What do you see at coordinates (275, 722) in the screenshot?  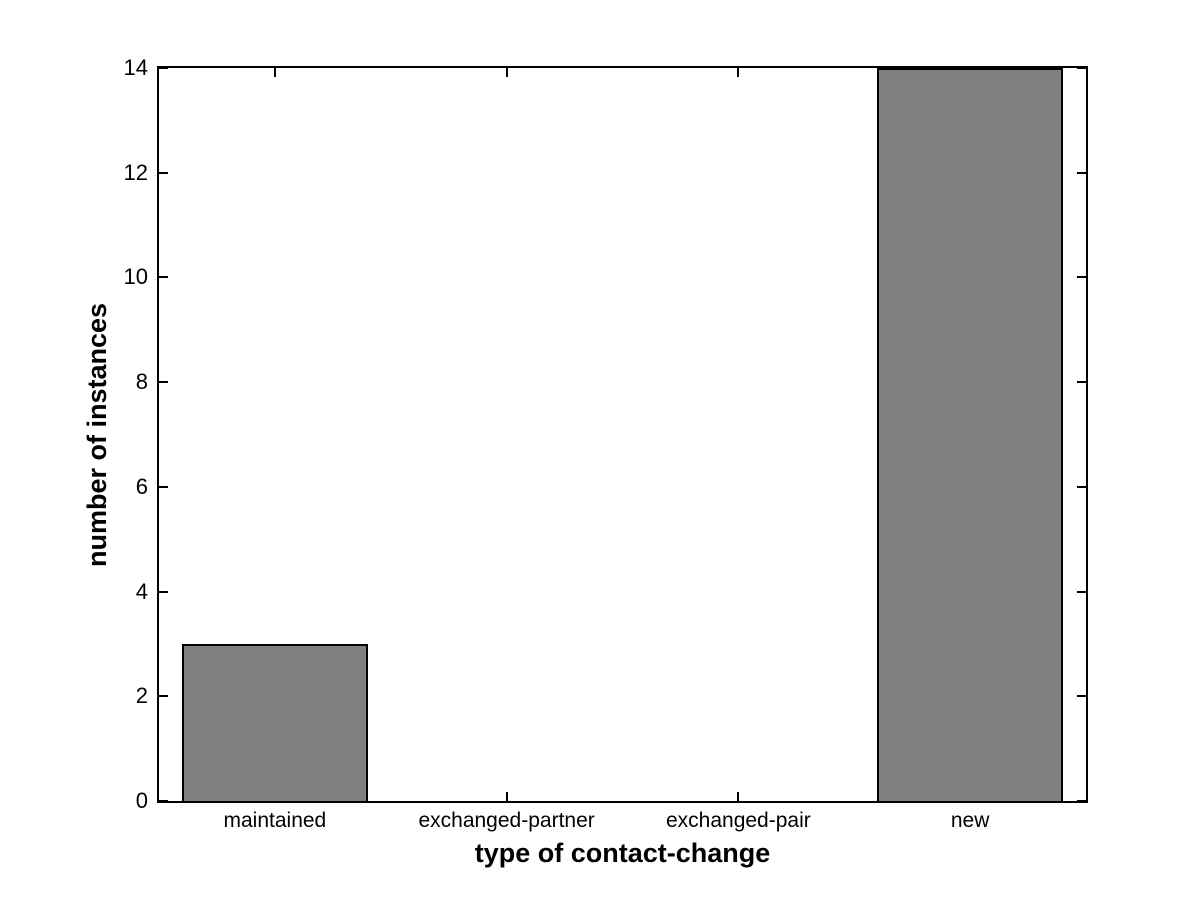 I see `bar-maintained` at bounding box center [275, 722].